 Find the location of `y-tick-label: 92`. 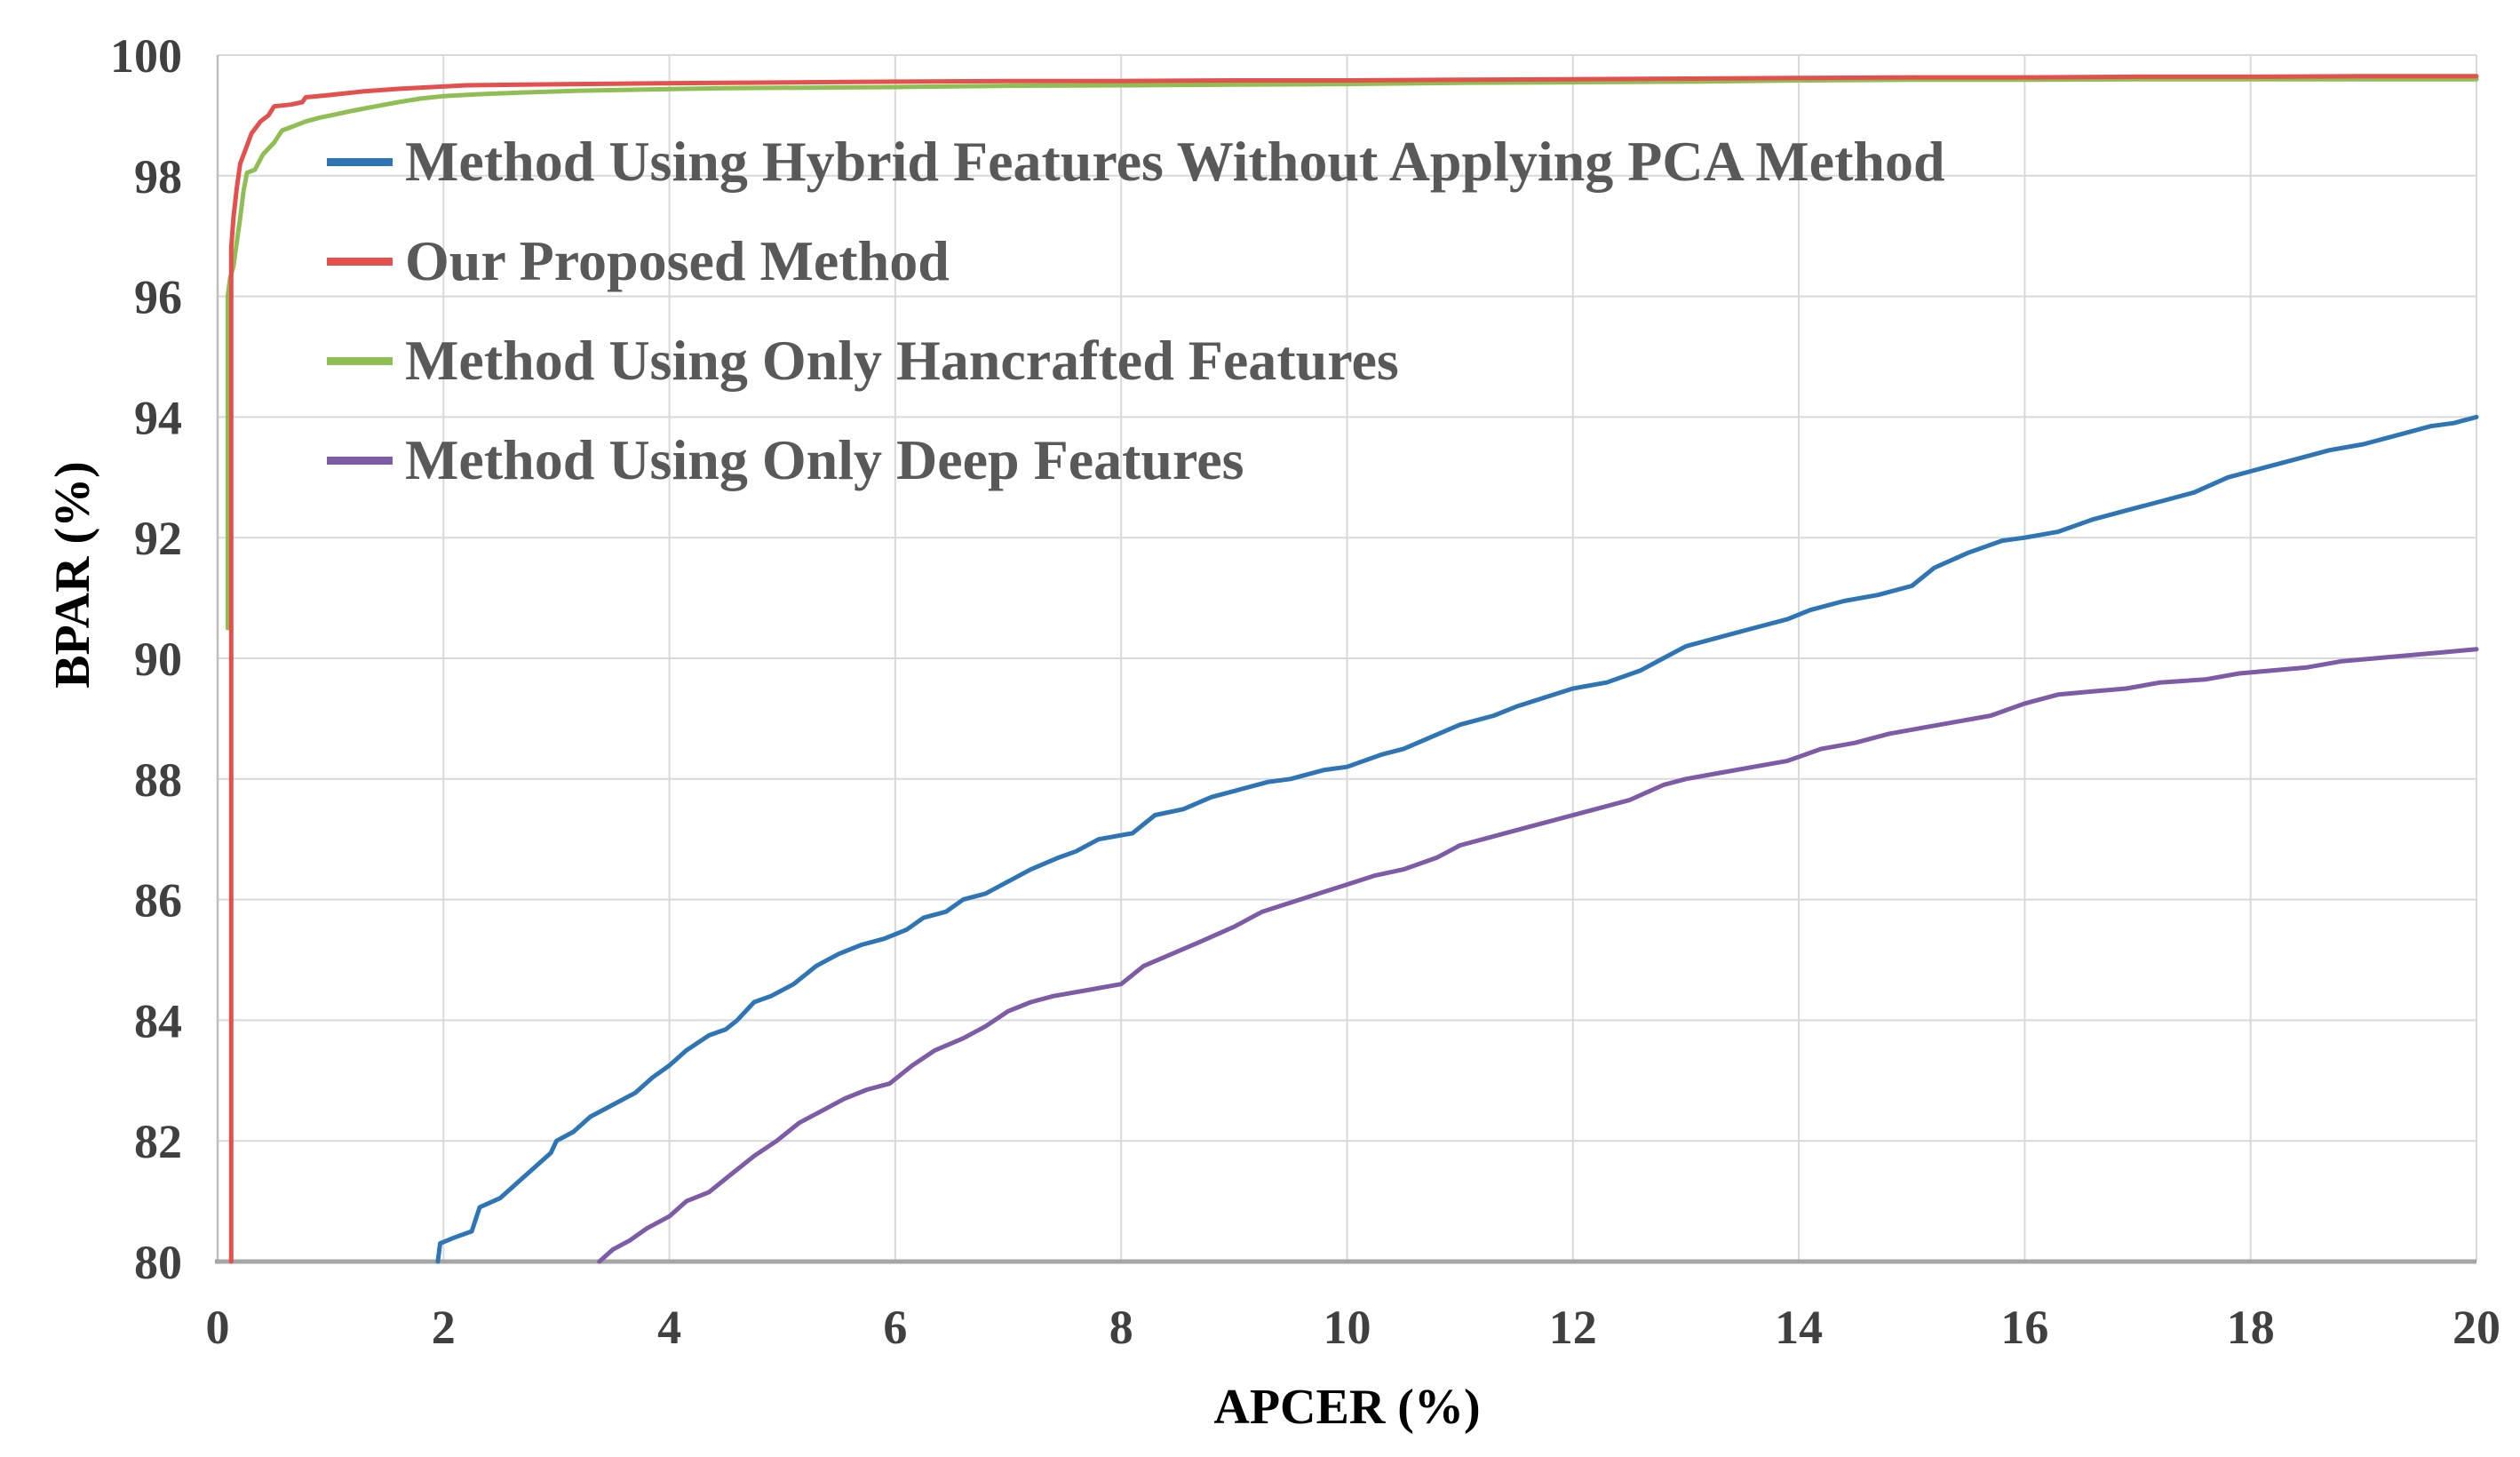

y-tick-label: 92 is located at coordinates (158, 539).